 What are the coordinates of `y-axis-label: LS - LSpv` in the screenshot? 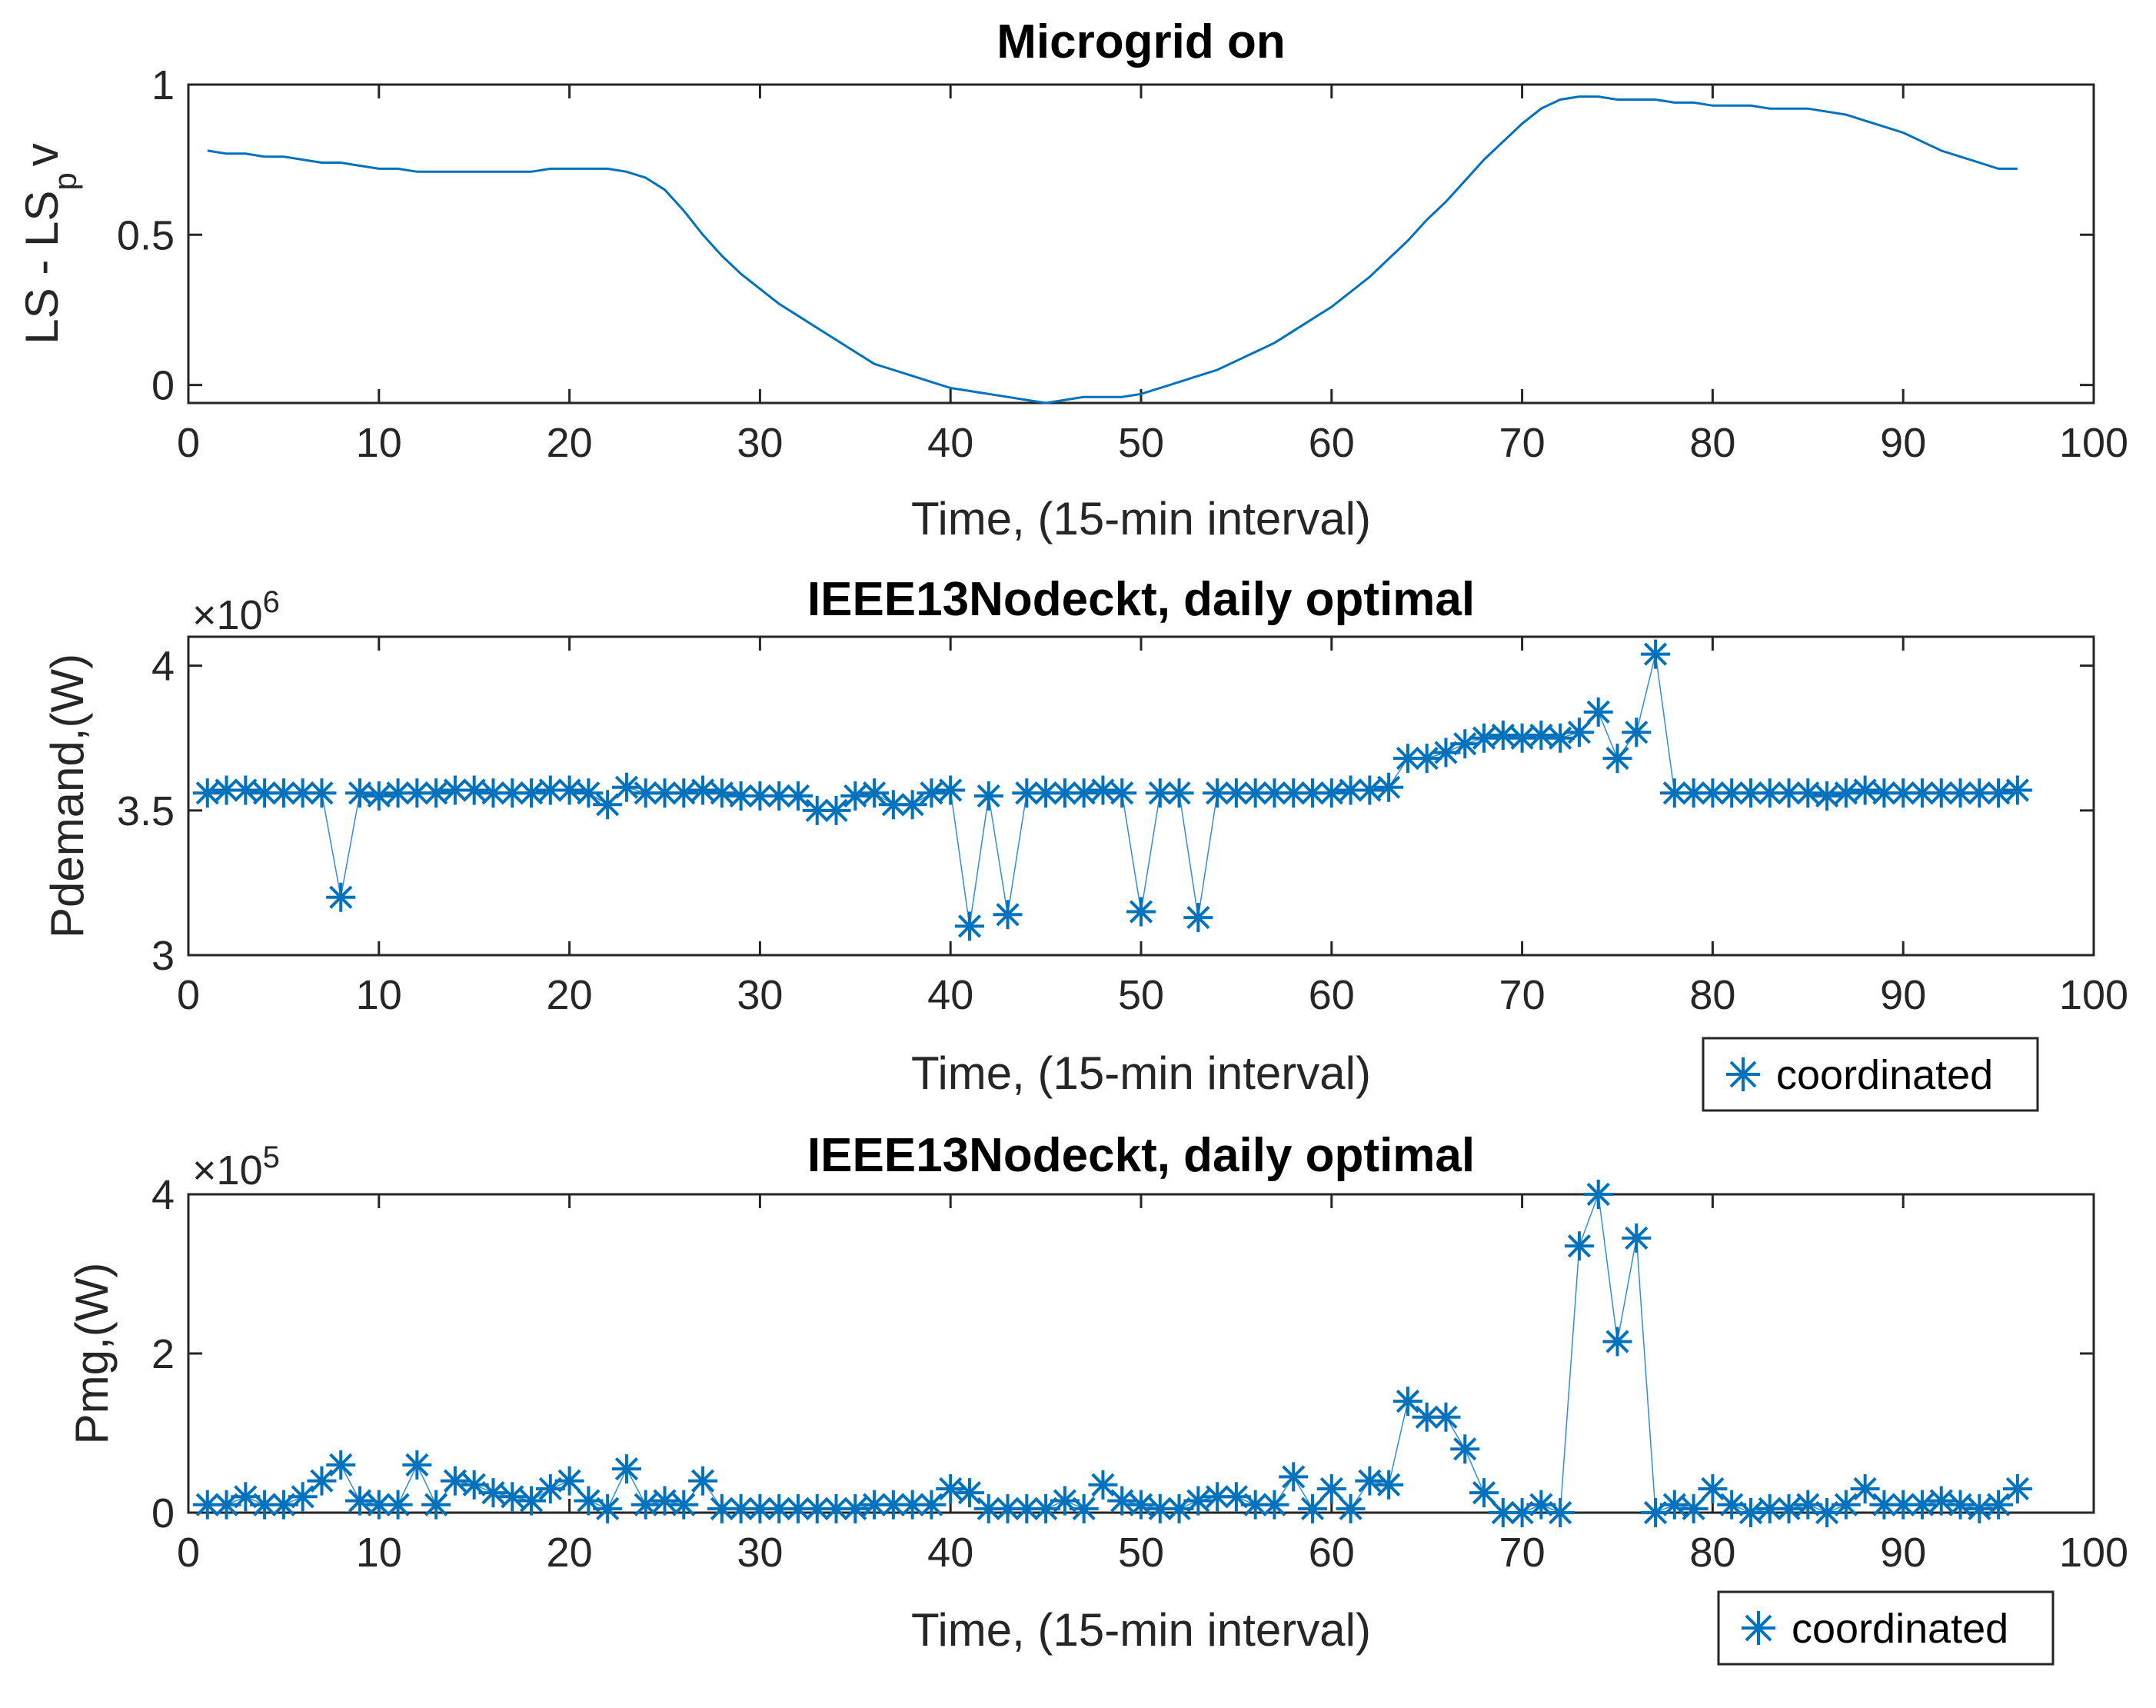 It's located at (49, 244).